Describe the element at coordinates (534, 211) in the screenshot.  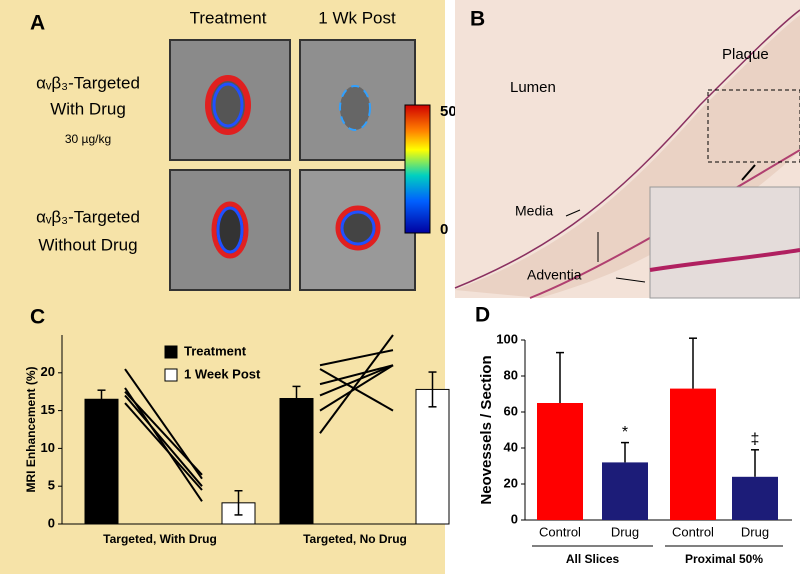
I see `annotation: Media` at that location.